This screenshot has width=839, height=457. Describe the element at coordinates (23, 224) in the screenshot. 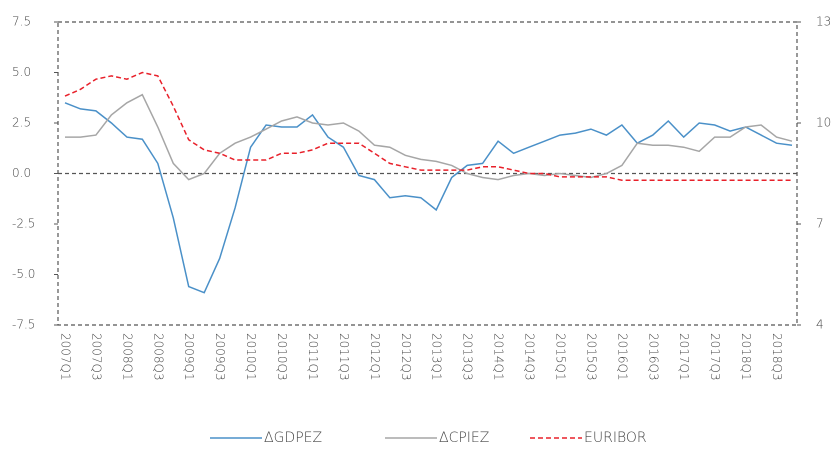

I see `y-tick-label: -2.5` at that location.